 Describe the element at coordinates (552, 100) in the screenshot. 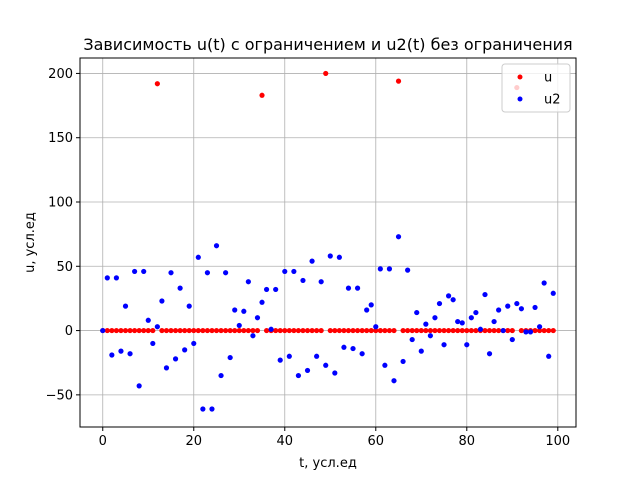

I see `legend-label-u2: u2` at that location.